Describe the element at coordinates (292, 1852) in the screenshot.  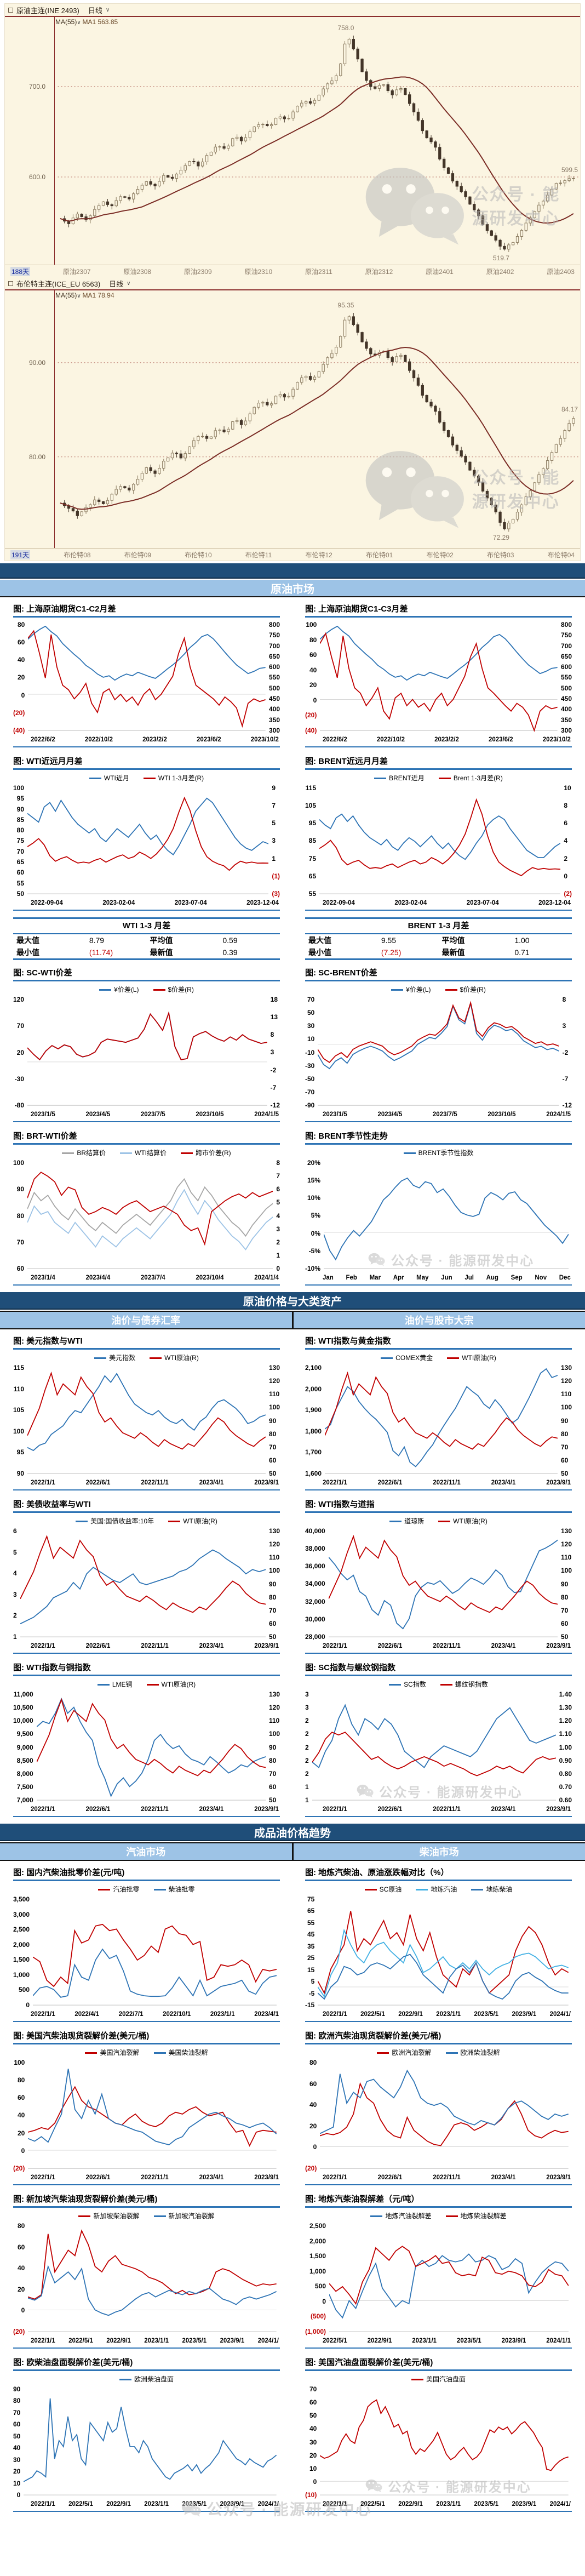
I see `subsection-divider` at that location.